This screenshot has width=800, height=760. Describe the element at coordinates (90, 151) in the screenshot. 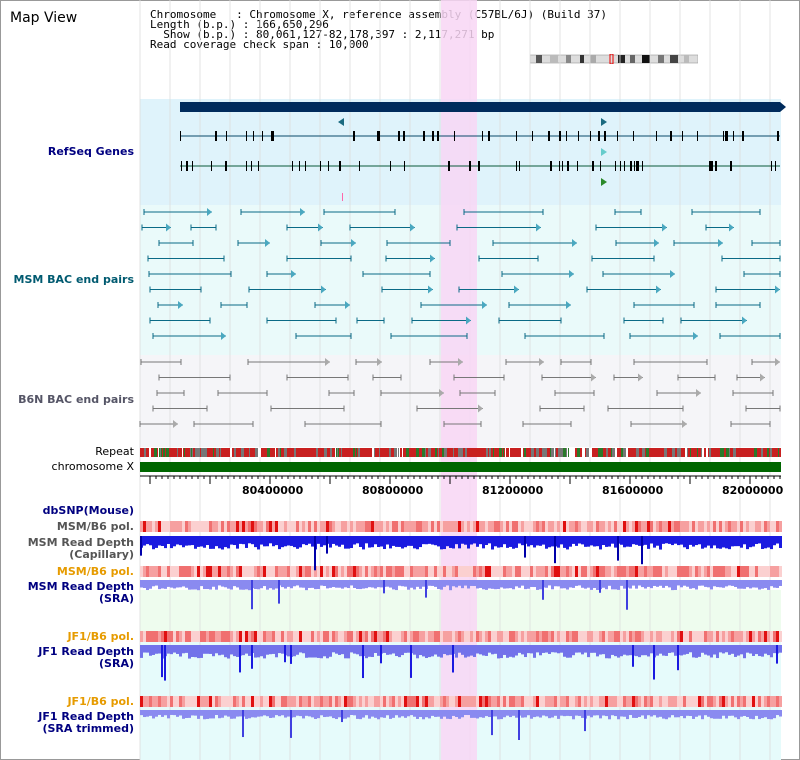

I see `label-refseq: RefSeq Genes` at that location.